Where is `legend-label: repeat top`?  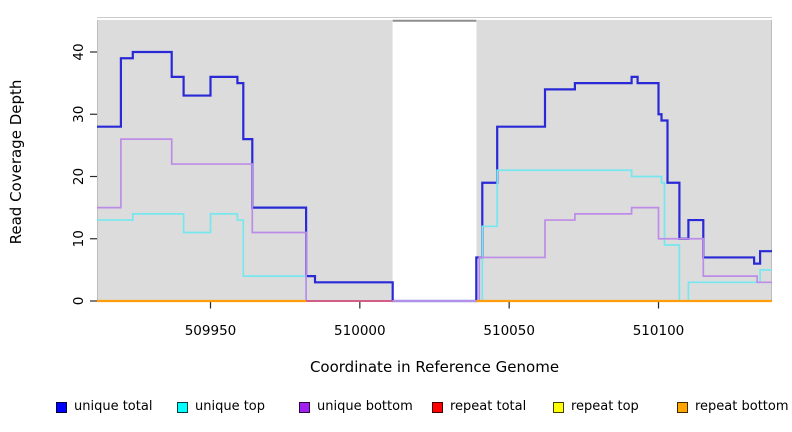
legend-label: repeat top is located at coordinates (605, 406).